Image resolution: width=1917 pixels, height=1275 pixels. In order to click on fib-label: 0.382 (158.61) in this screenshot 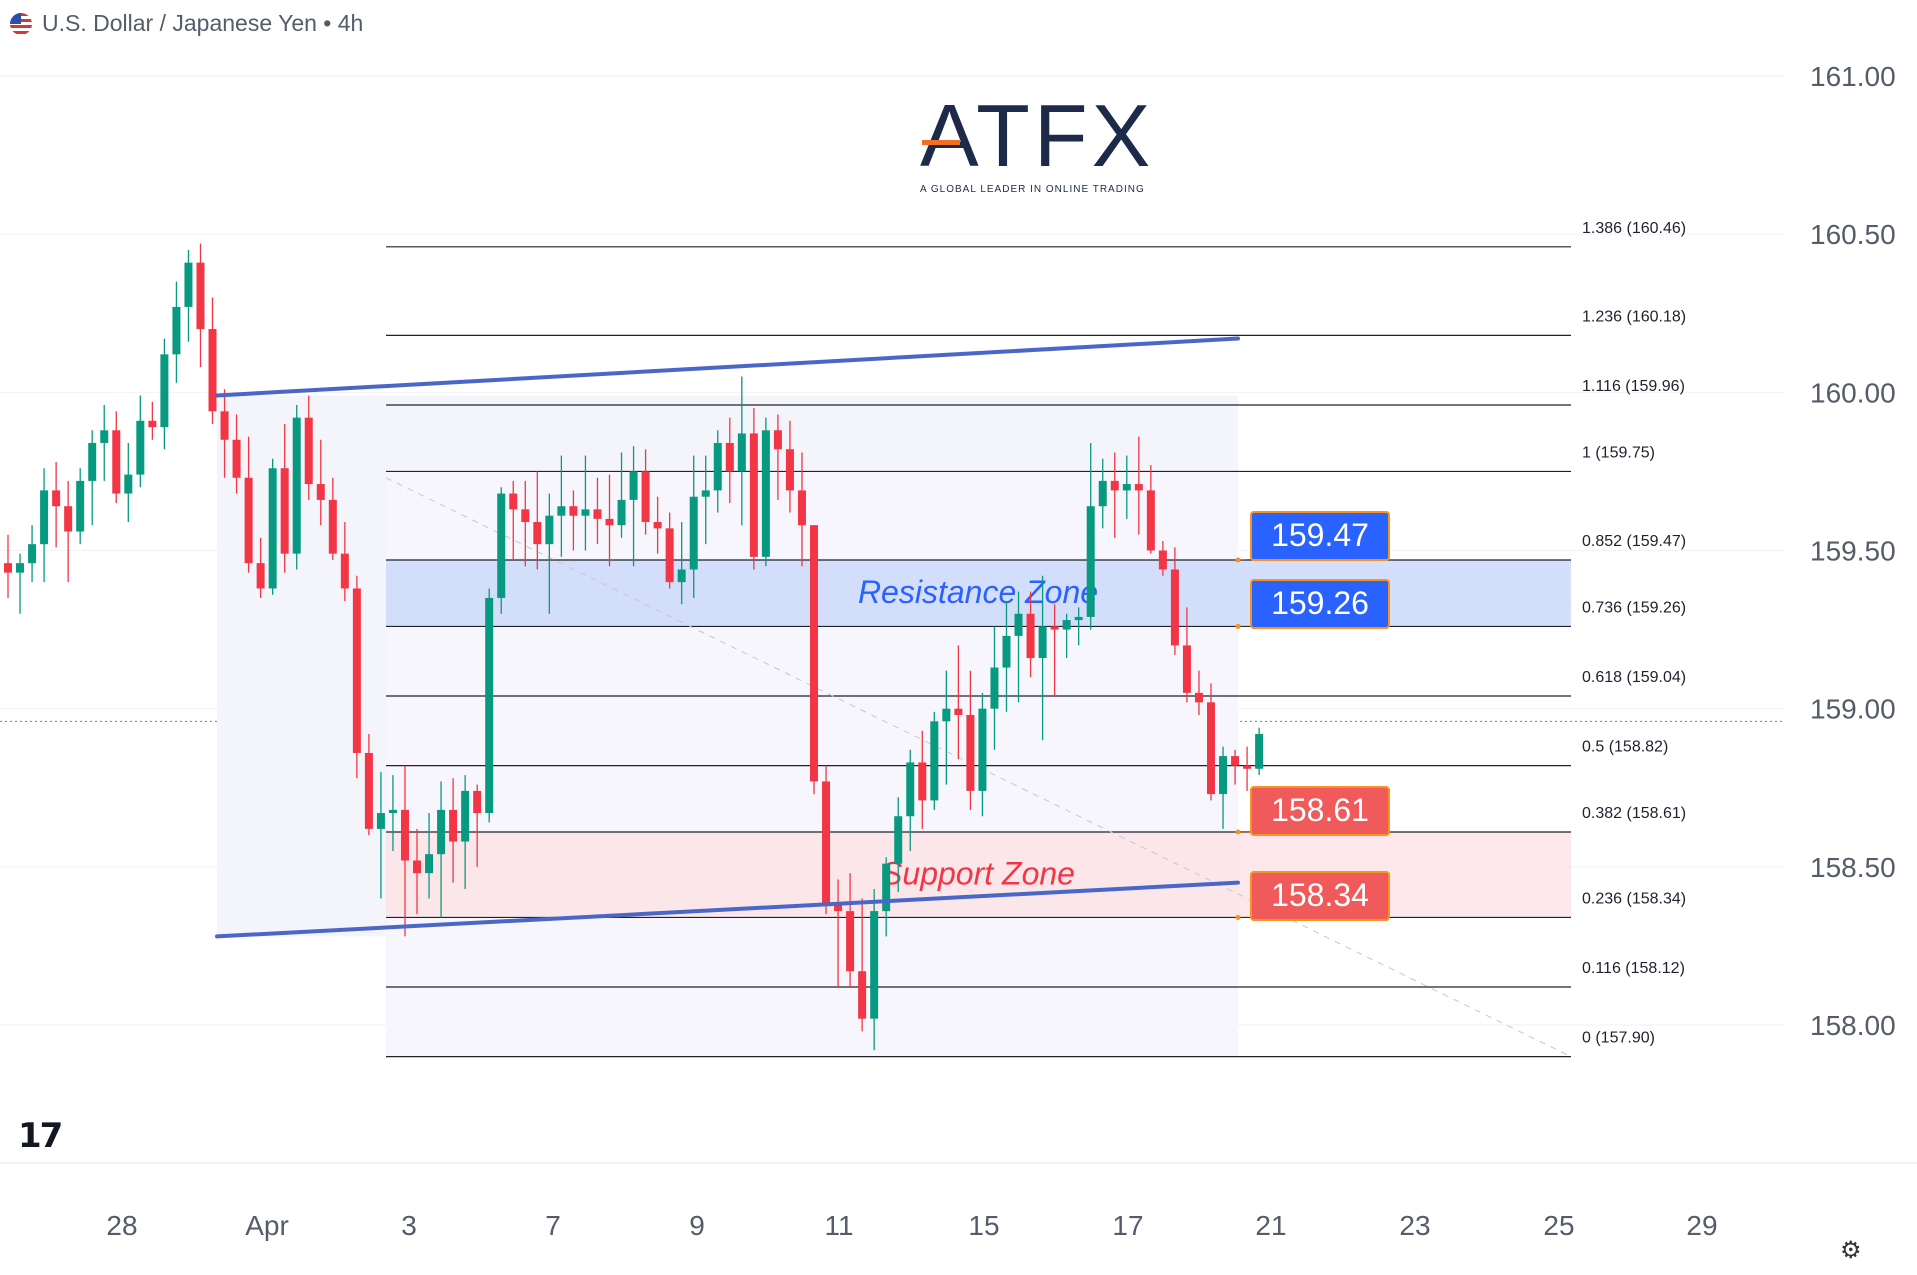, I will do `click(1634, 813)`.